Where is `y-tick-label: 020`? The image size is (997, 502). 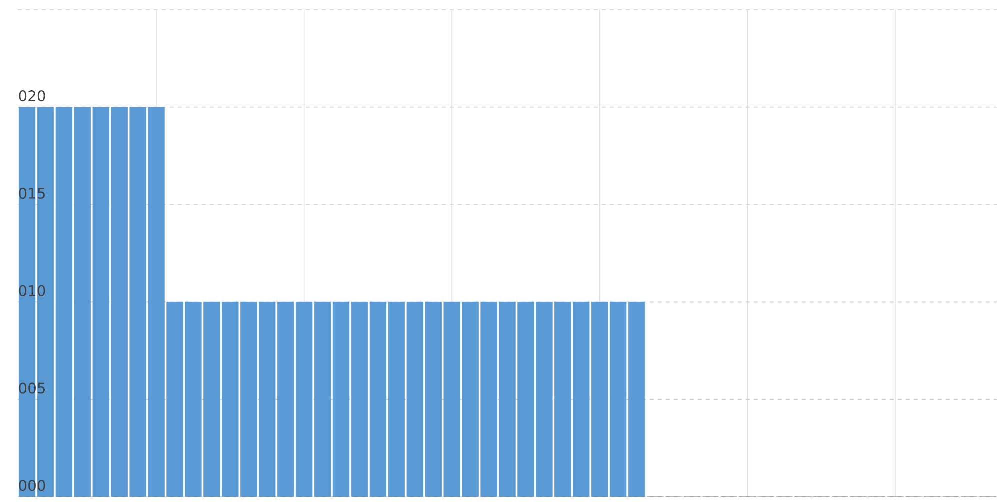 y-tick-label: 020 is located at coordinates (32, 96).